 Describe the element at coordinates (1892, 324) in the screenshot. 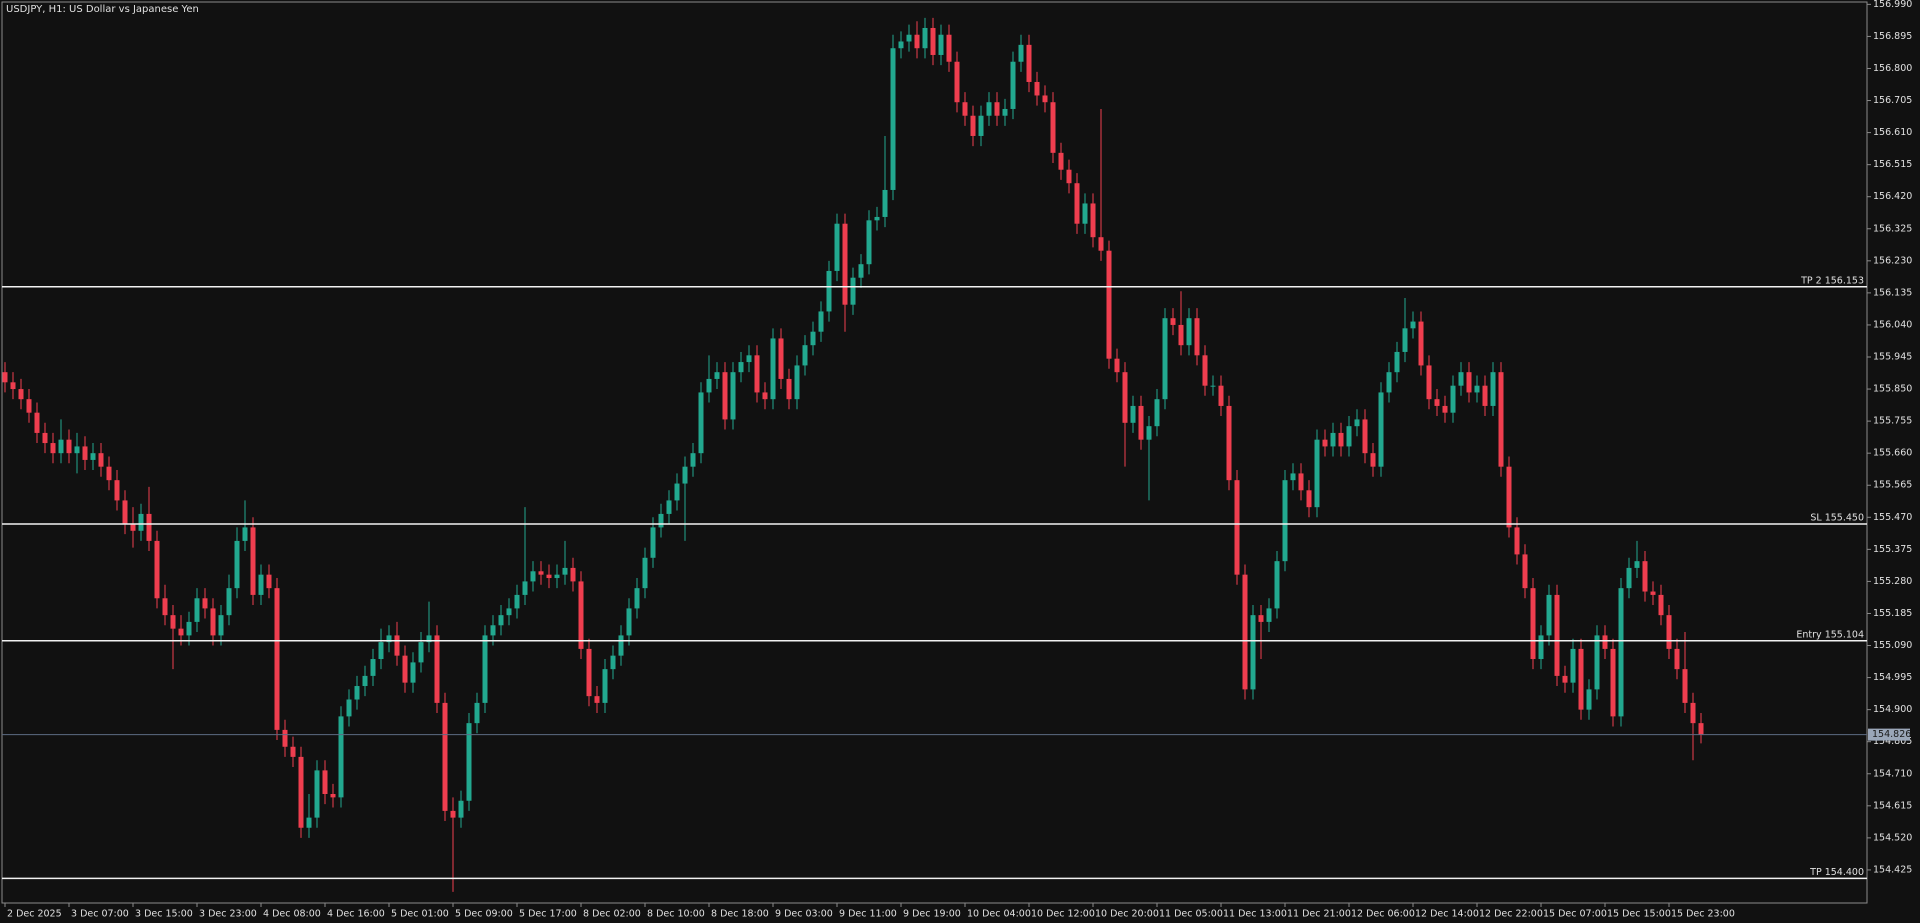

I see `y-tick-label: 156.040` at that location.